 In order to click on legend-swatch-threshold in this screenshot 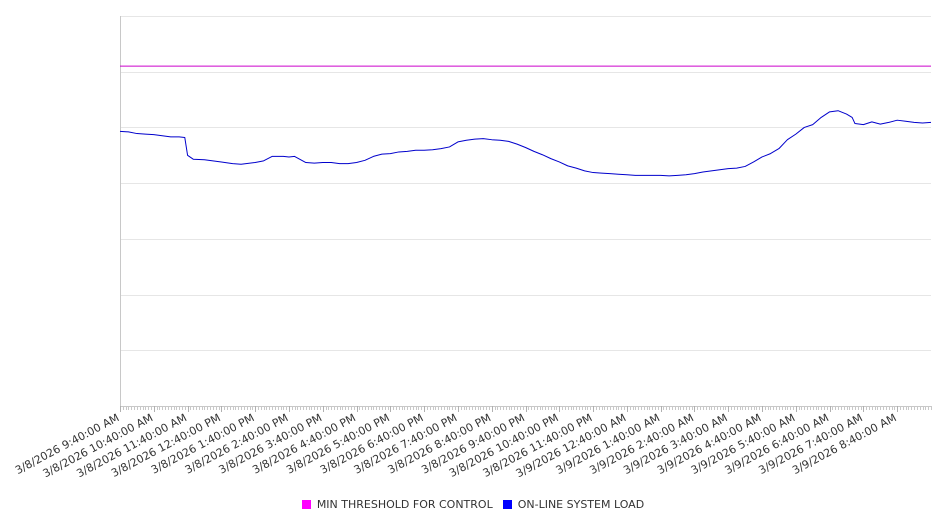, I will do `click(306, 504)`.